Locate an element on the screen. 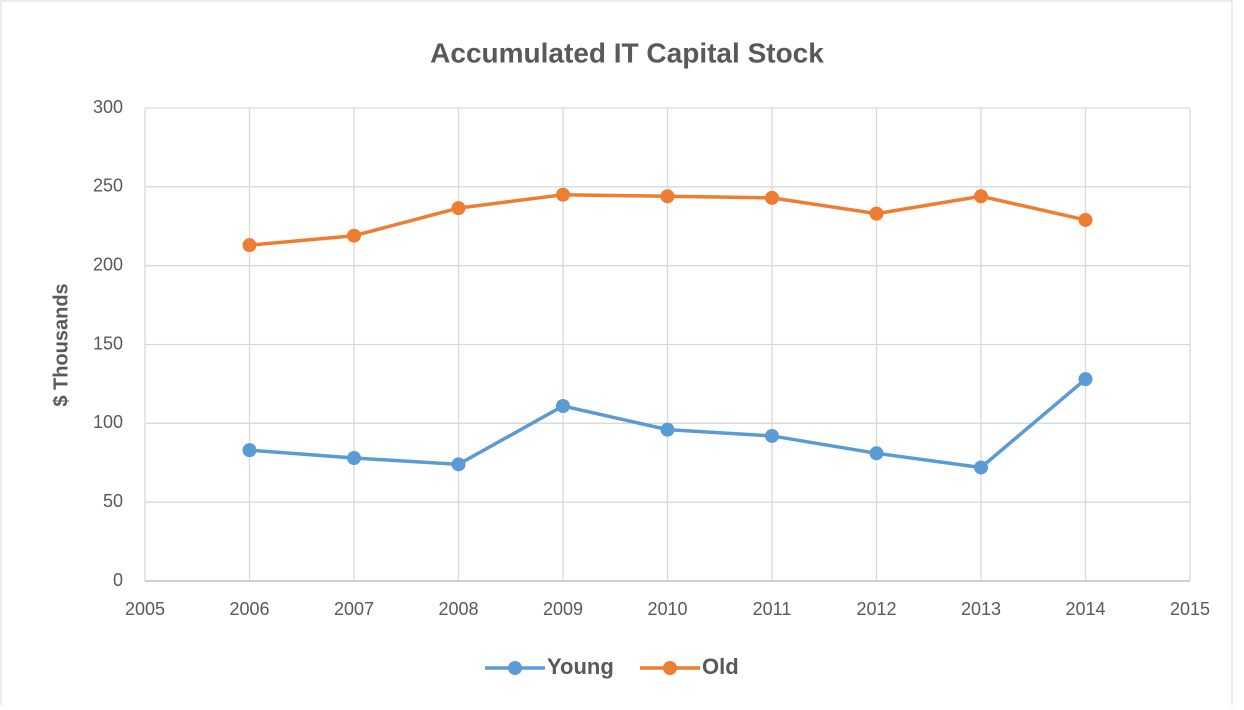  y-tick-label: 50 is located at coordinates (113, 501).